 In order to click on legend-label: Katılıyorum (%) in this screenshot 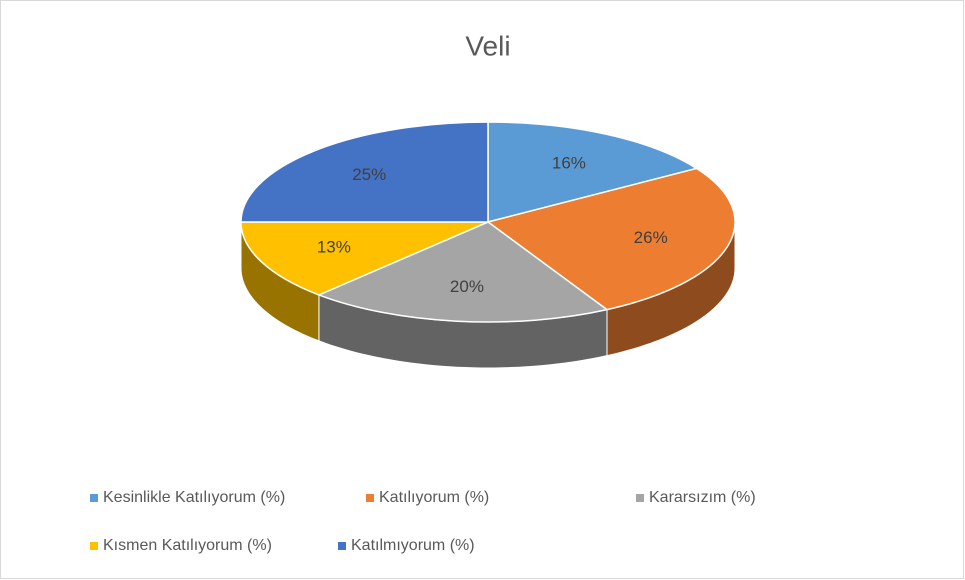, I will do `click(434, 497)`.